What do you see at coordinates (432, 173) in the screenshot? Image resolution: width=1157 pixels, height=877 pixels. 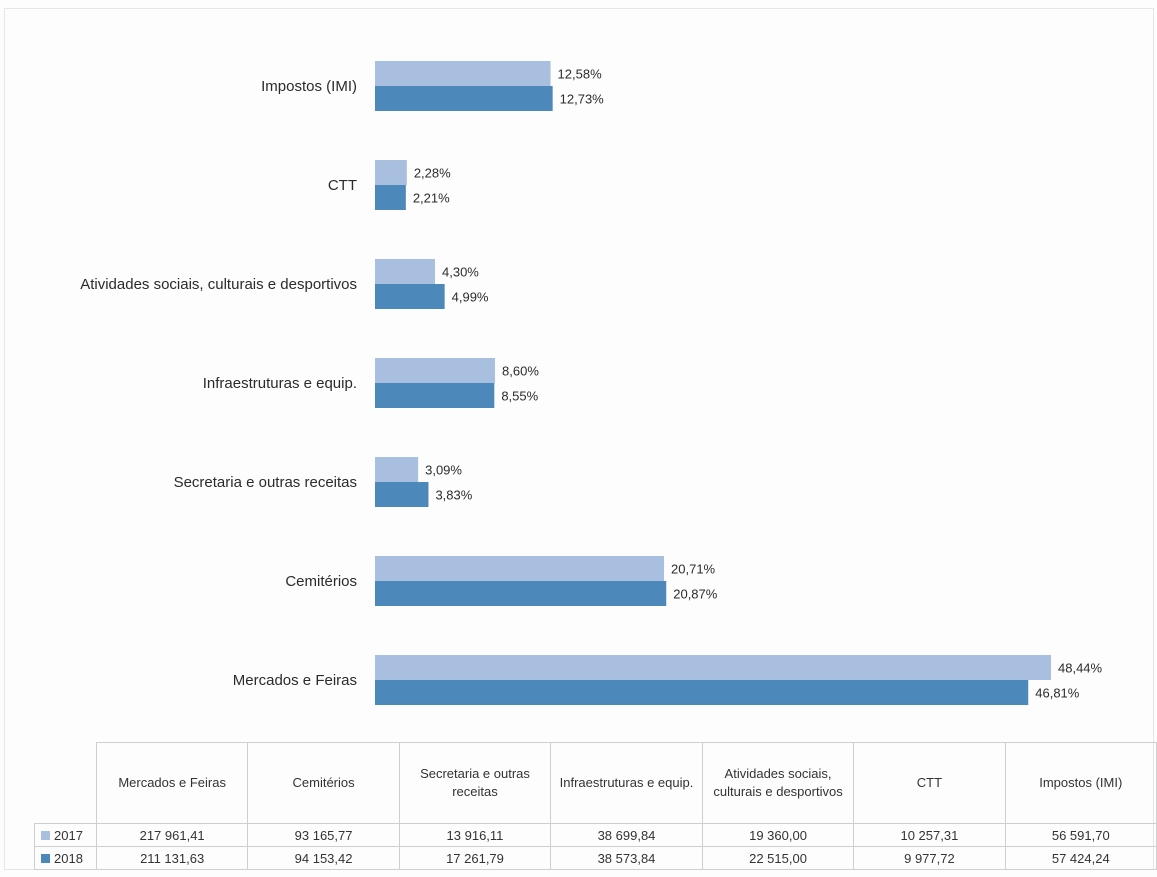 I see `data-label-2017: 2,28%` at bounding box center [432, 173].